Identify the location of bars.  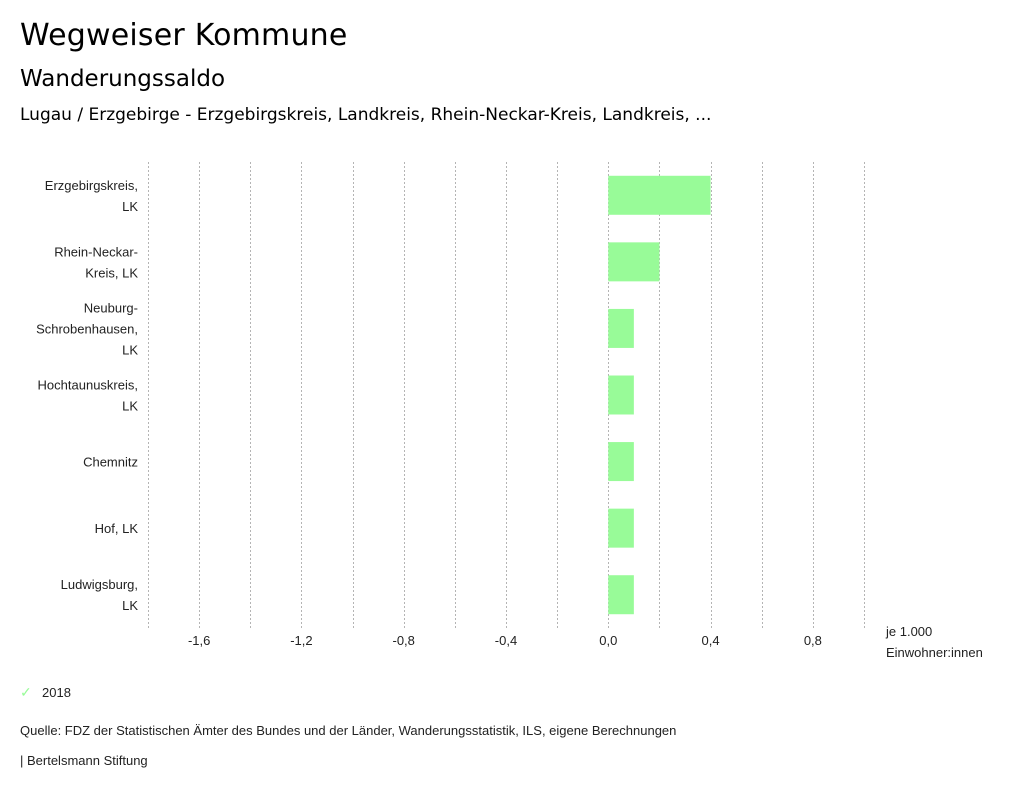
(659, 395).